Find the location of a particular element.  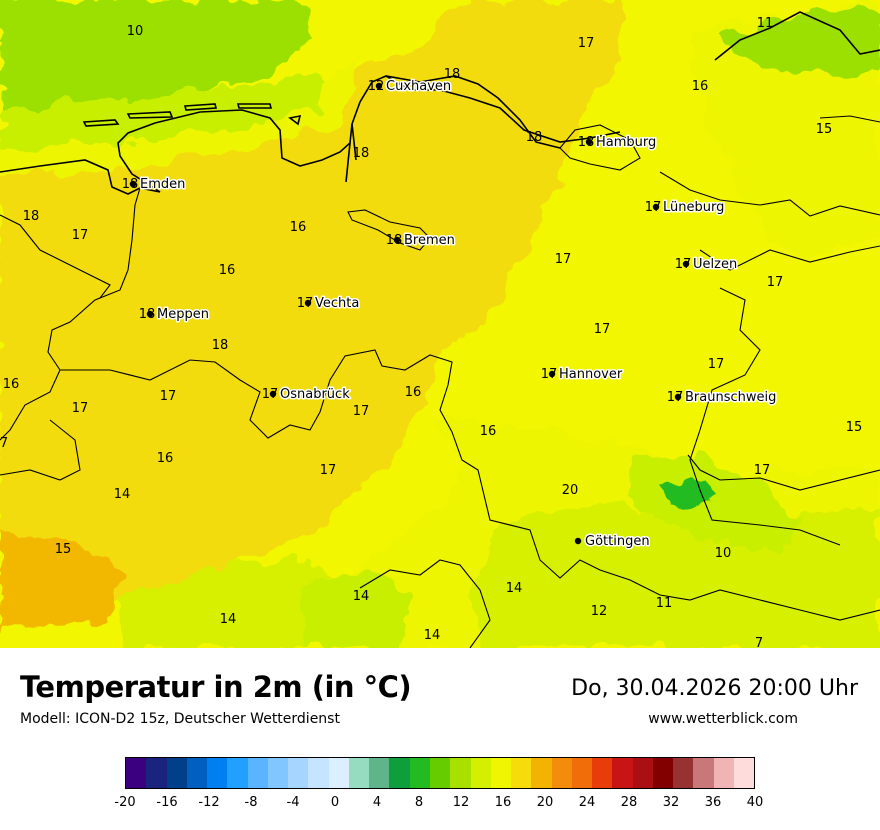

coastline-north is located at coordinates (280, 135).